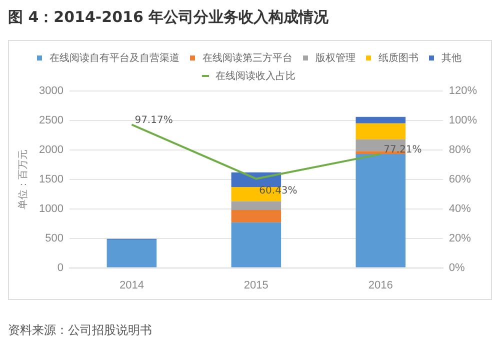 This screenshot has height=362, width=500. What do you see at coordinates (256, 76) in the screenshot?
I see `legend-label: 在线阅读收入占比` at bounding box center [256, 76].